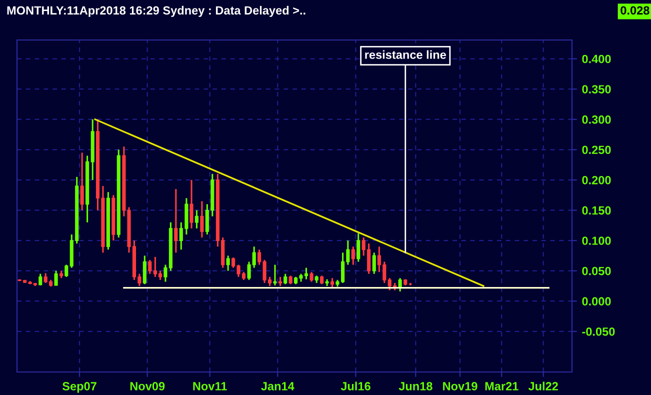 The image size is (651, 395). Describe the element at coordinates (596, 301) in the screenshot. I see `y-tick-label: 0.000` at that location.